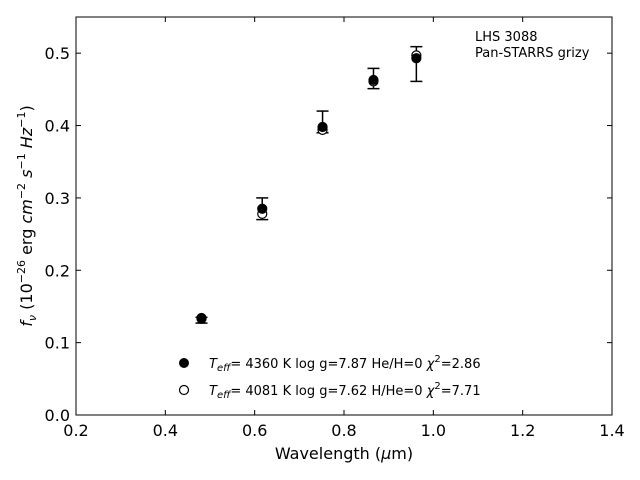  Describe the element at coordinates (433, 430) in the screenshot. I see `x-tick-label: 1.0` at that location.